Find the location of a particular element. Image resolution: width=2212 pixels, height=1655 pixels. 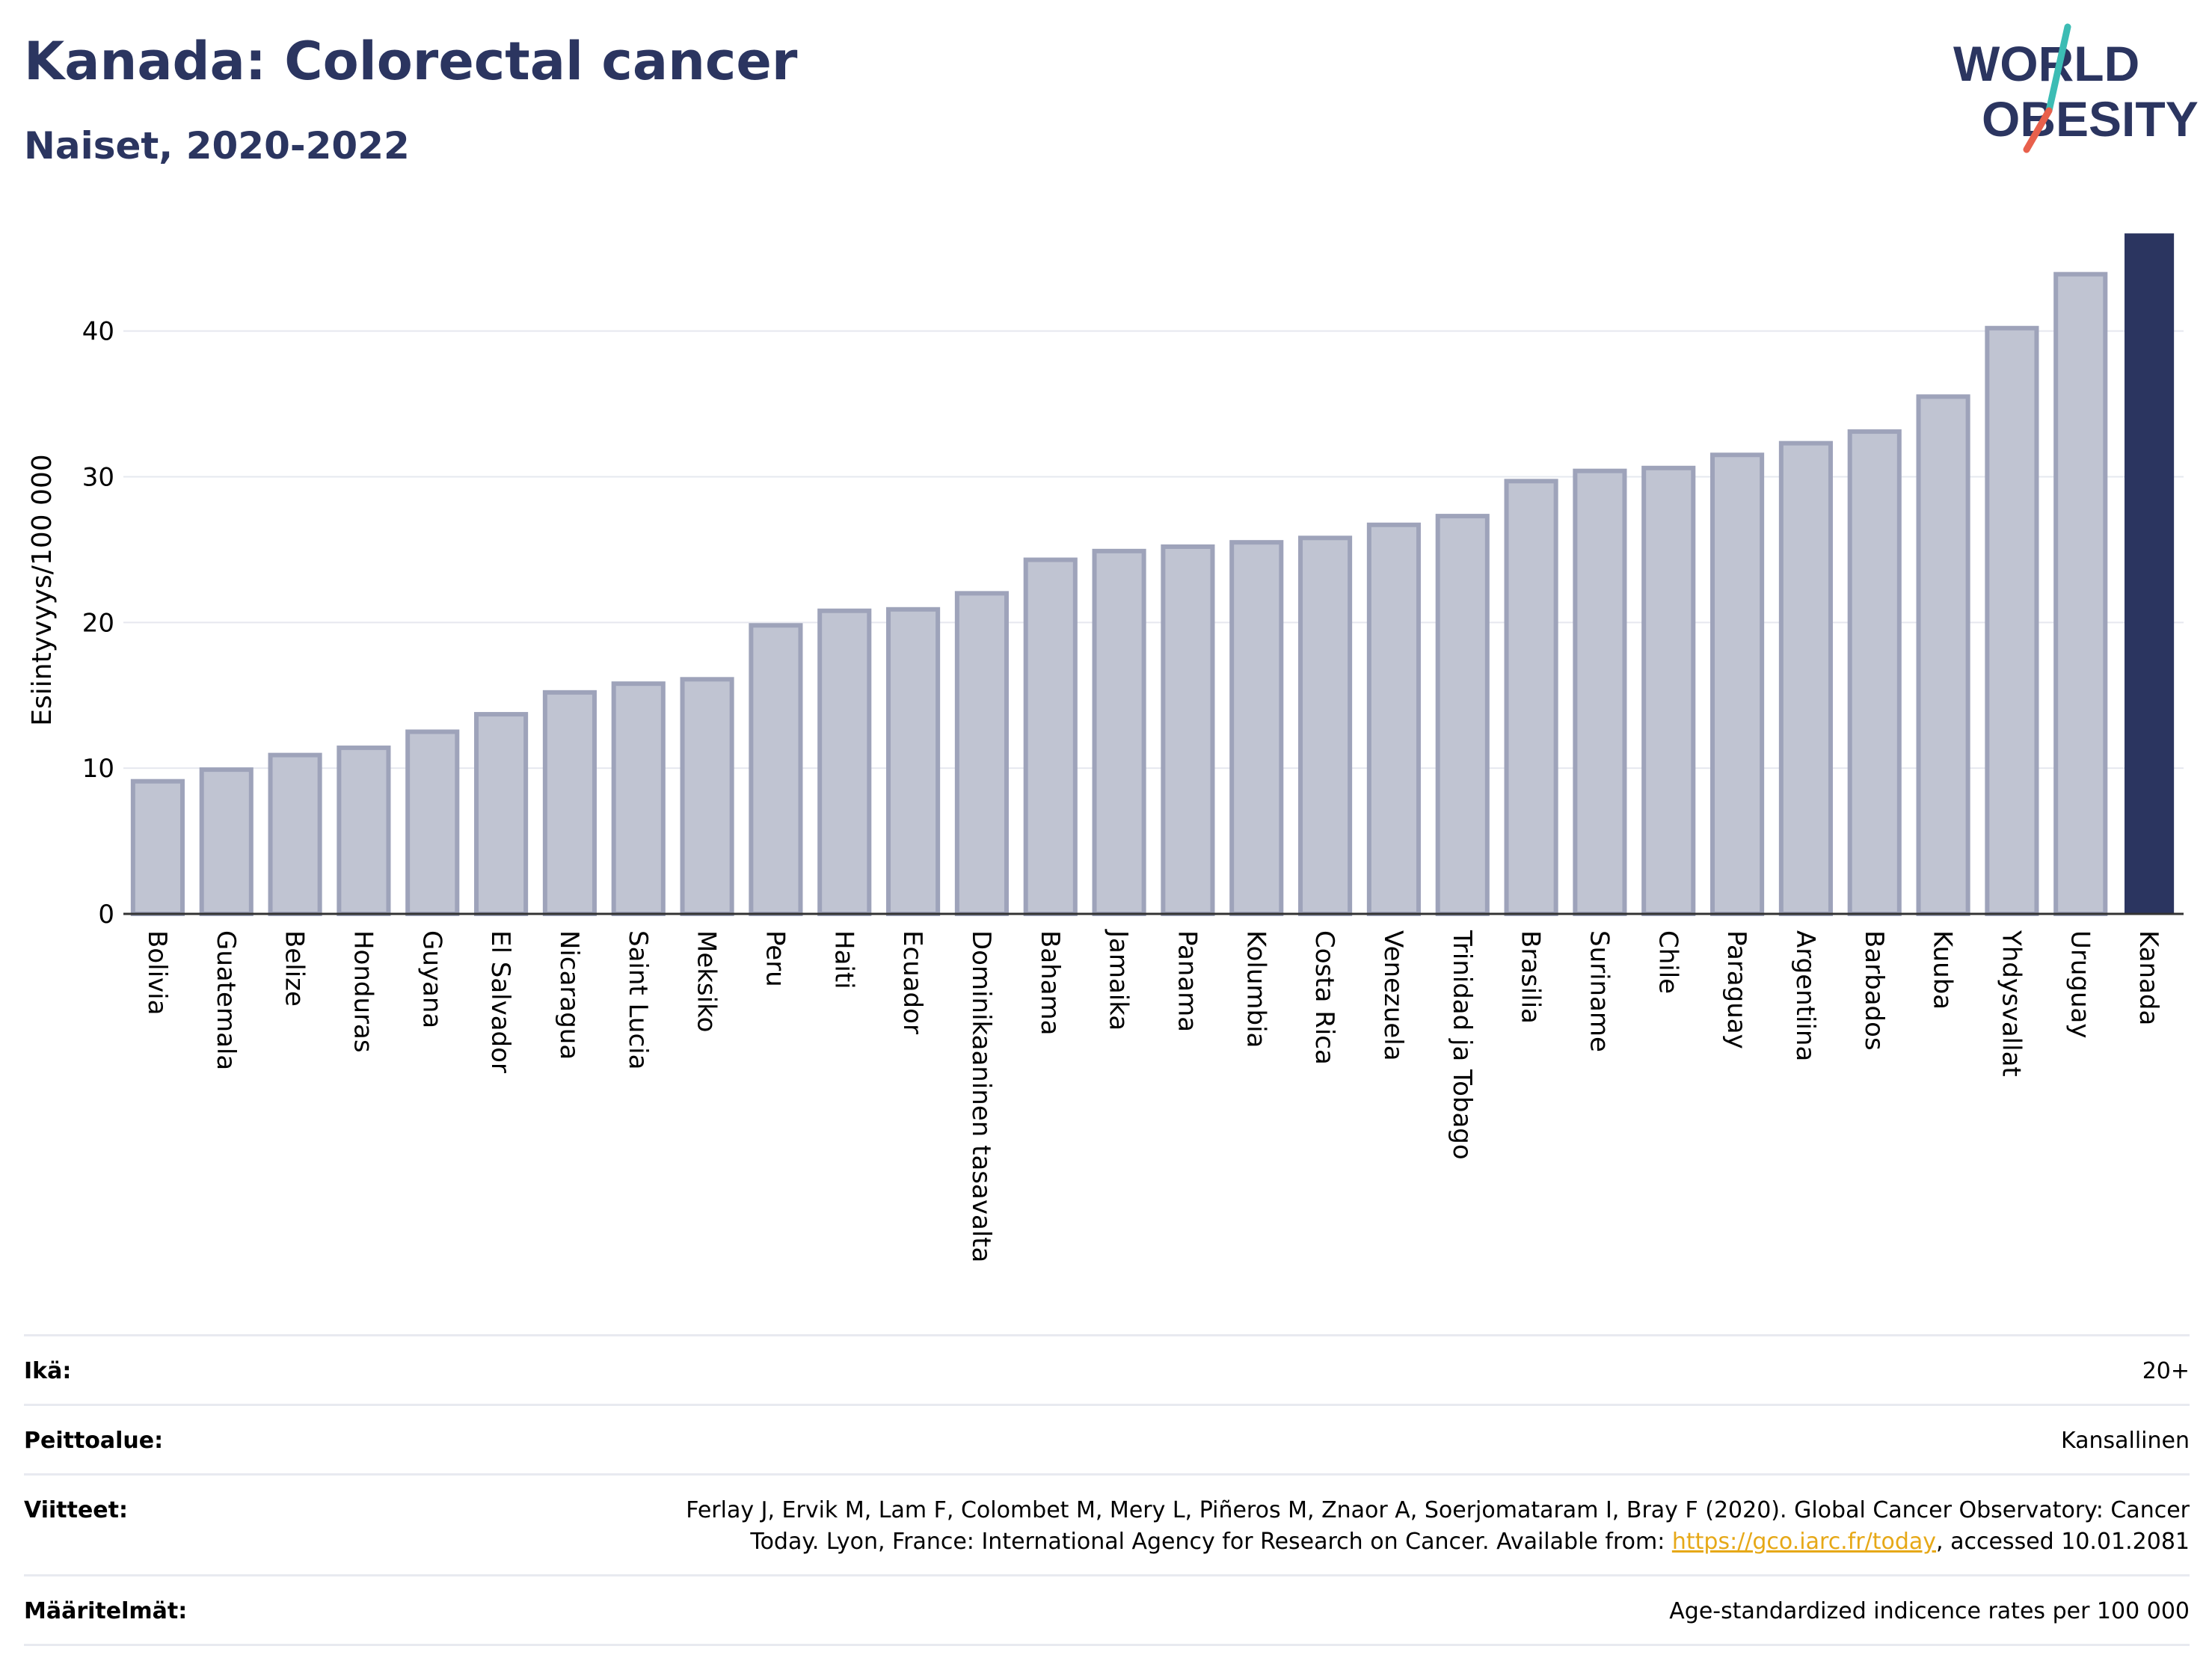

bar-bolivia is located at coordinates (157, 847).